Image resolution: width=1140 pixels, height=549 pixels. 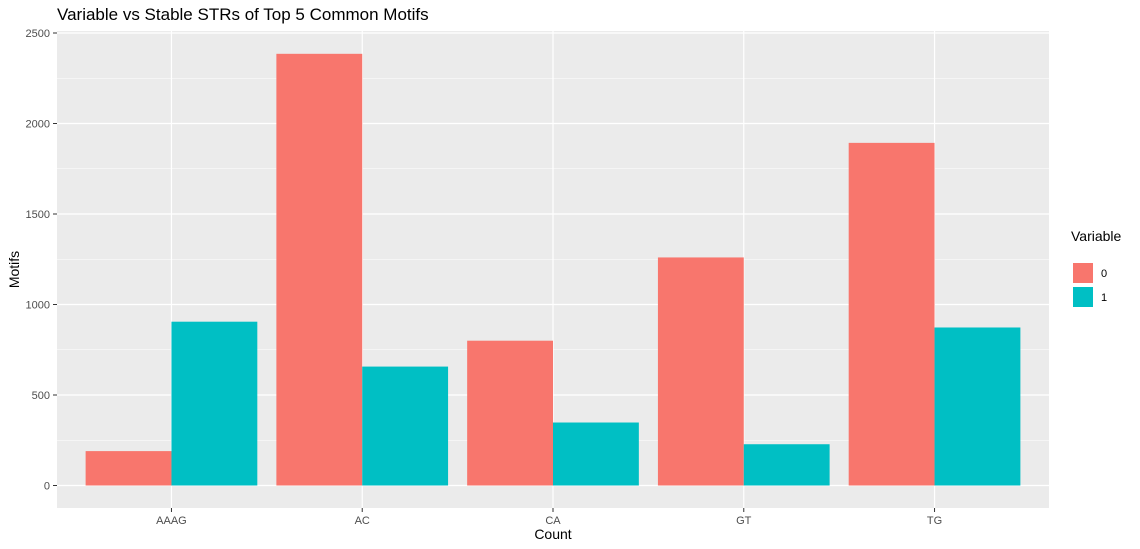 What do you see at coordinates (1104, 274) in the screenshot?
I see `legend-label-0: 0` at bounding box center [1104, 274].